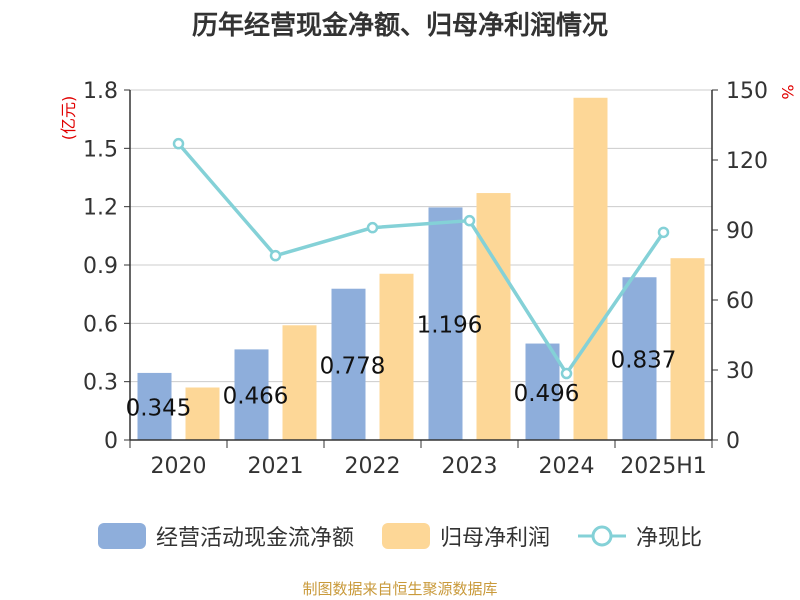 This screenshot has width=800, height=600. What do you see at coordinates (644, 361) in the screenshot?
I see `bar-value-label: 0.837` at bounding box center [644, 361].